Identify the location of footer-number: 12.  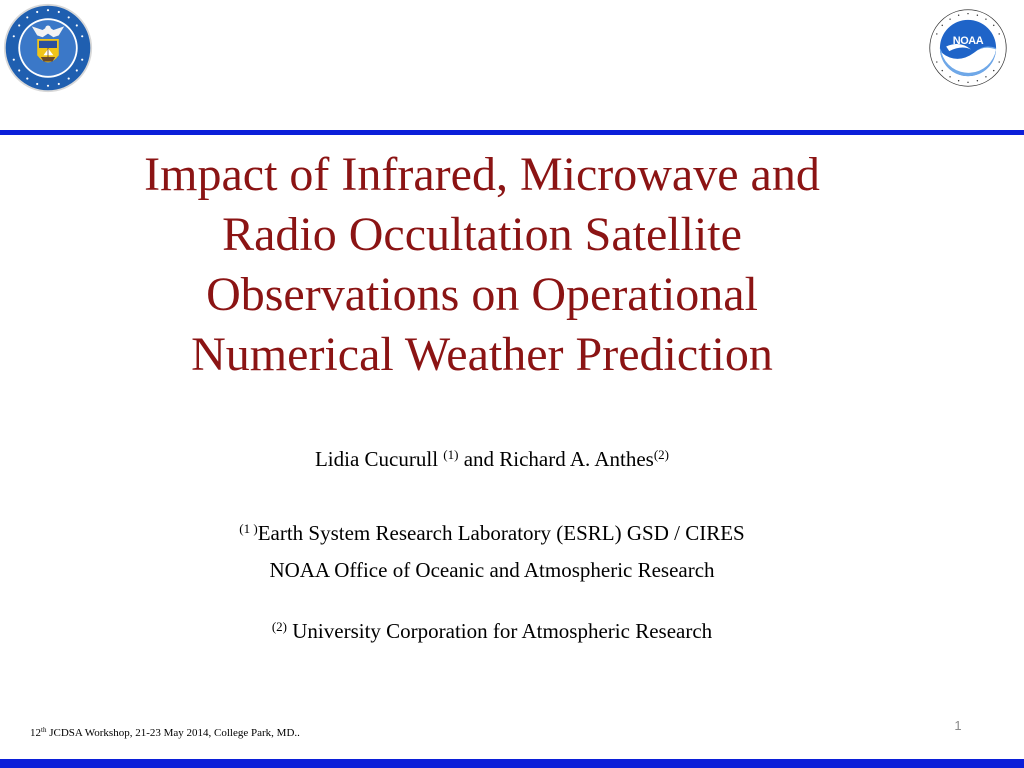
(35, 733).